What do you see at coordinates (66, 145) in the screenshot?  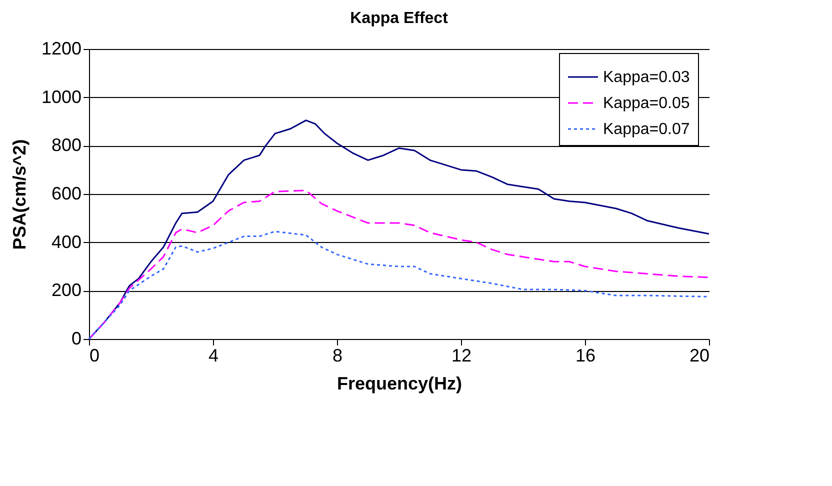 I see `y-tick-label: 800` at bounding box center [66, 145].